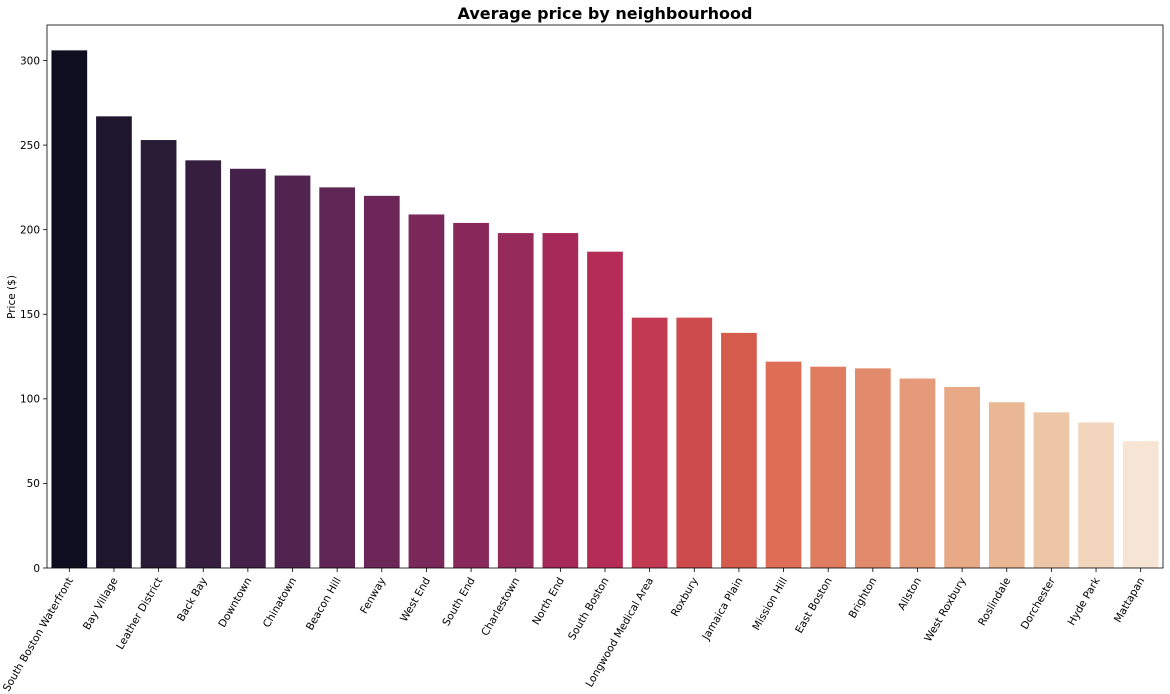  I want to click on y-tick-label: 200, so click(30, 230).